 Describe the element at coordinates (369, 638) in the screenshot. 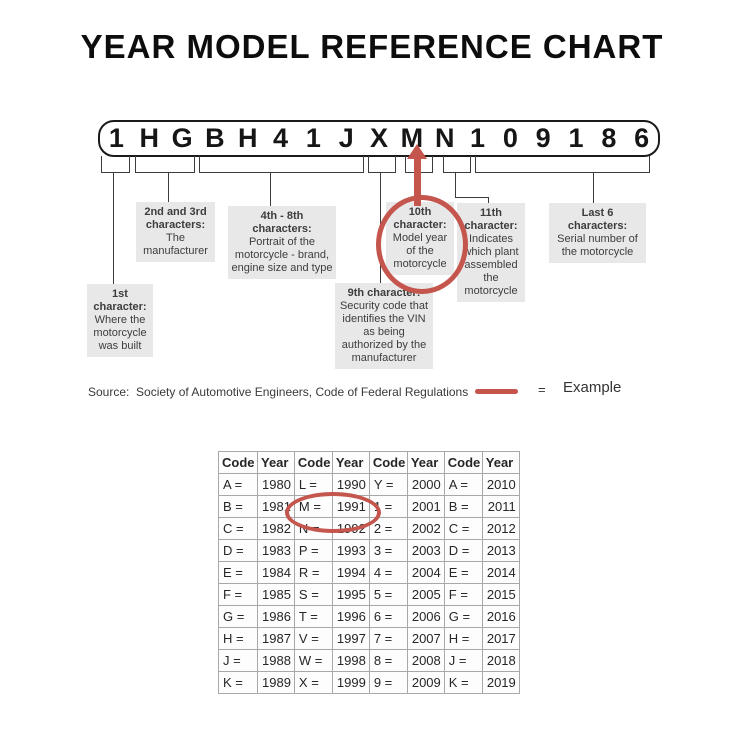

I see `table-row: H = 1987 V = 1997 7 = 2007 H = 2017` at that location.